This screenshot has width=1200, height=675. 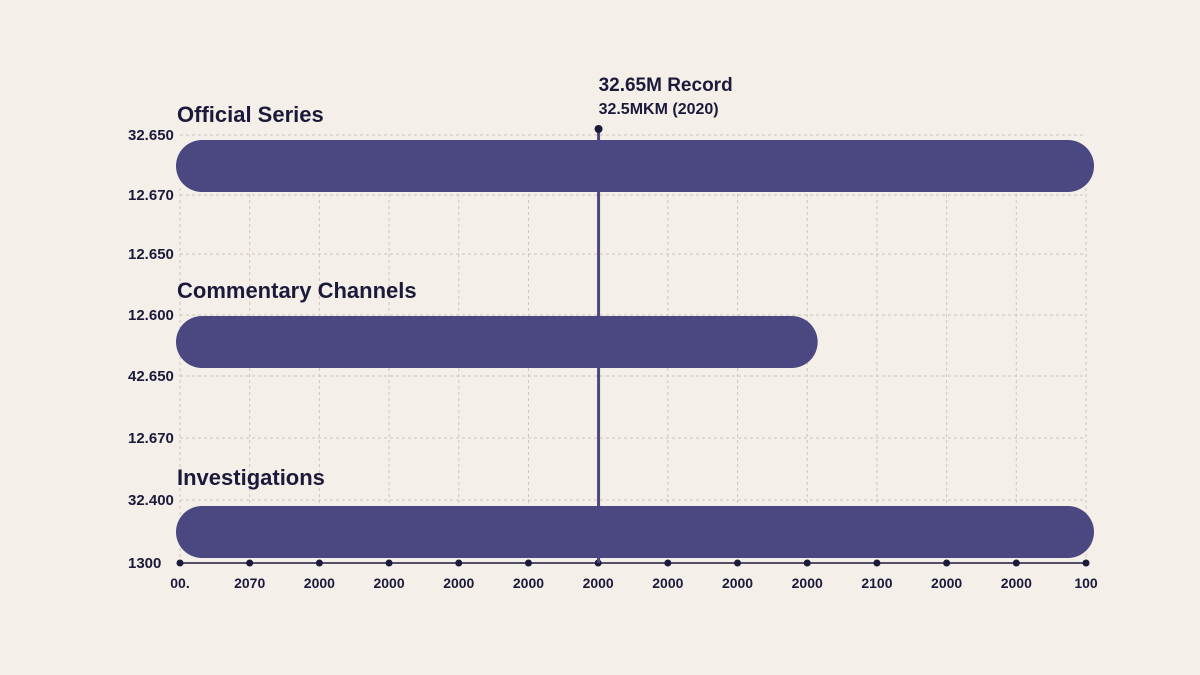 What do you see at coordinates (1086, 583) in the screenshot?
I see `x-tick-label: 100` at bounding box center [1086, 583].